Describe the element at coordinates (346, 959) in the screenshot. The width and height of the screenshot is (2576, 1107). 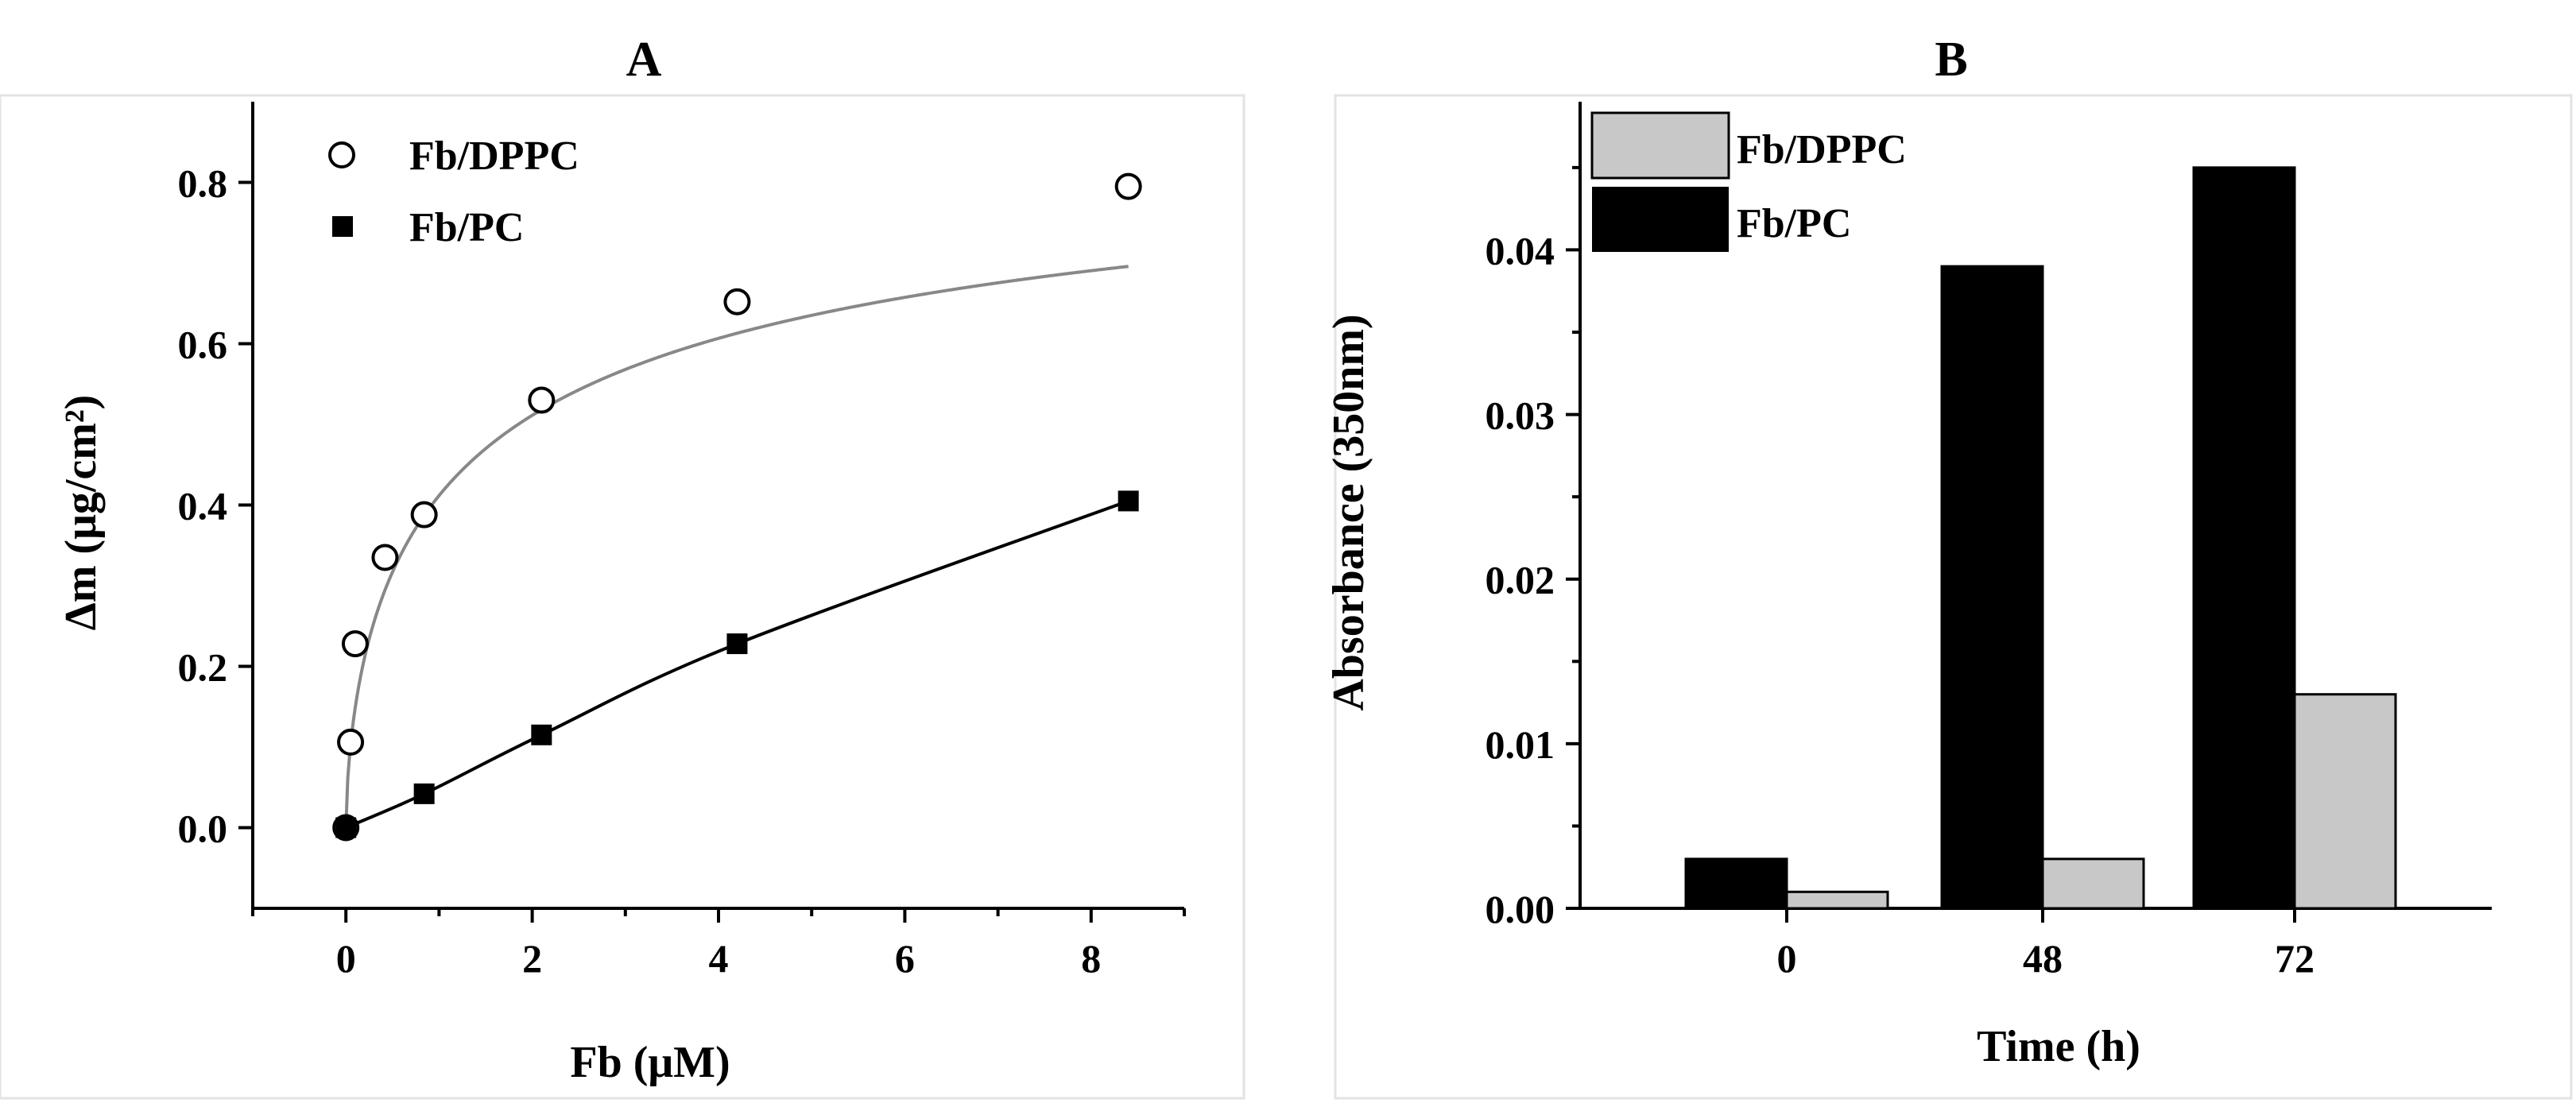
I see `panel-a-x-tick-label: 0` at that location.